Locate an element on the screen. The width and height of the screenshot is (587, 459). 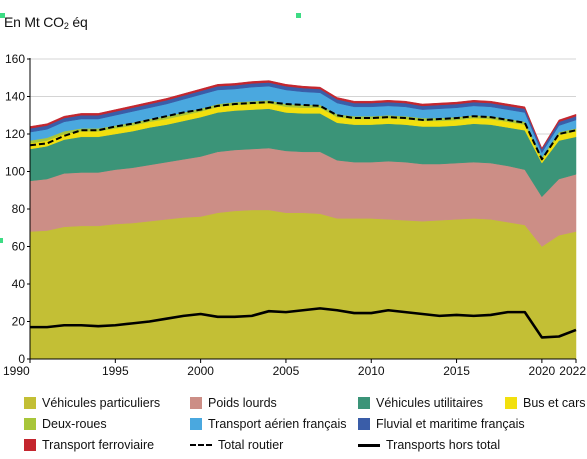
unit-label: En Mt CO2 éq is located at coordinates (46, 22).